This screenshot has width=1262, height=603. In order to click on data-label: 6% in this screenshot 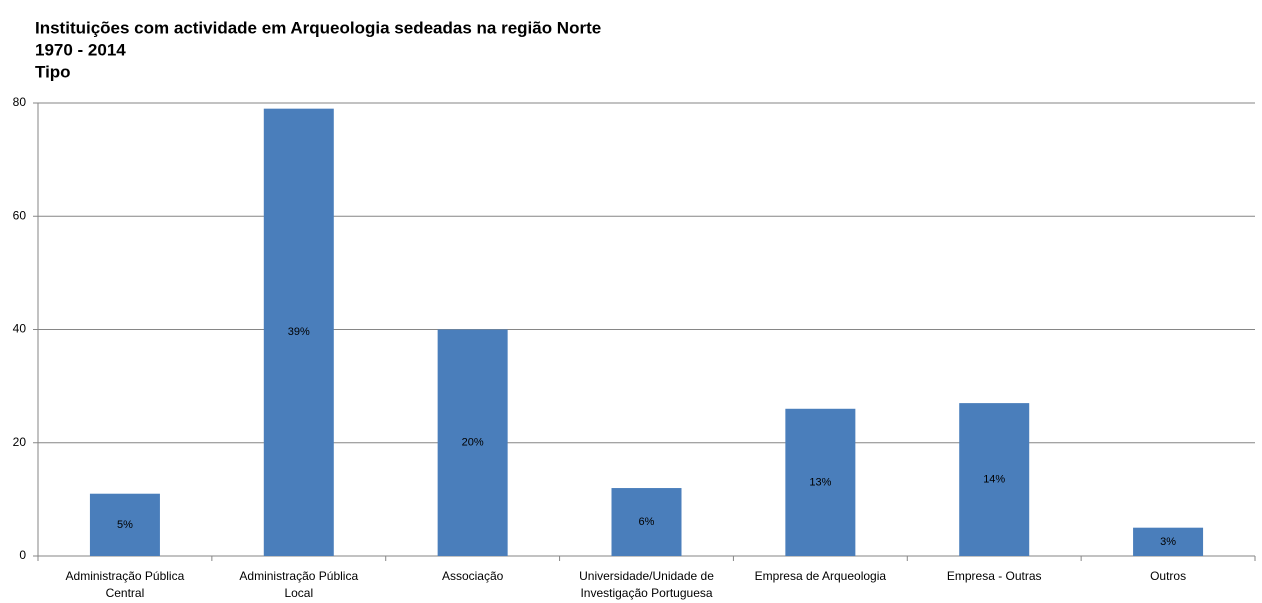, I will do `click(647, 522)`.